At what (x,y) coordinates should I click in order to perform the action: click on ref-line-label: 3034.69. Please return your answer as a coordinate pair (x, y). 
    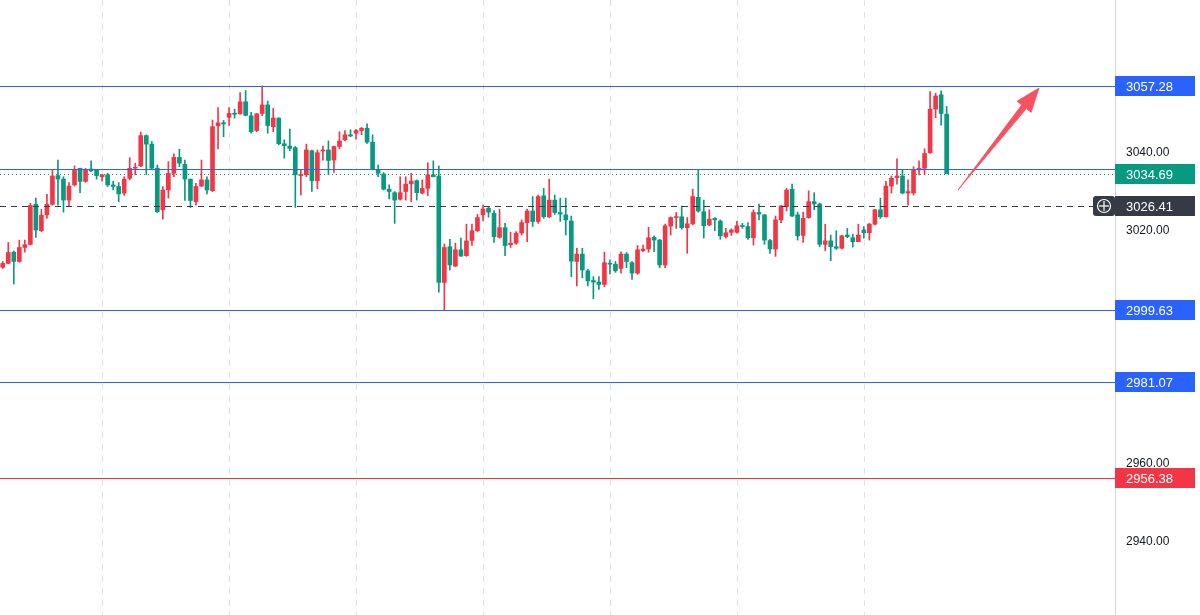
    Looking at the image, I should click on (1149, 174).